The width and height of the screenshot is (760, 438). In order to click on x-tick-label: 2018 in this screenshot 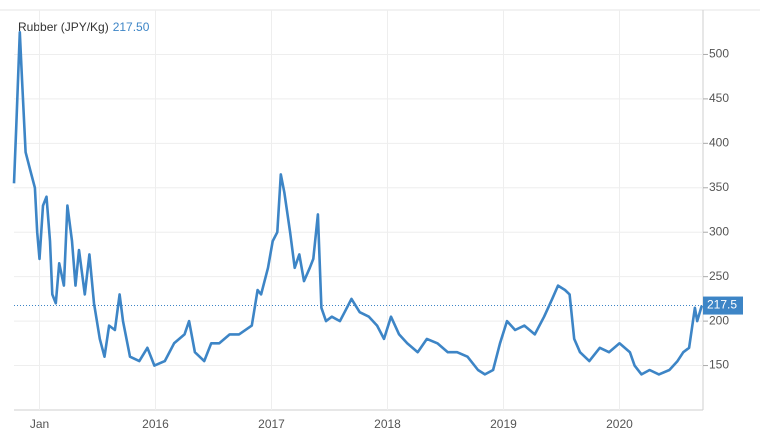, I will do `click(387, 424)`.